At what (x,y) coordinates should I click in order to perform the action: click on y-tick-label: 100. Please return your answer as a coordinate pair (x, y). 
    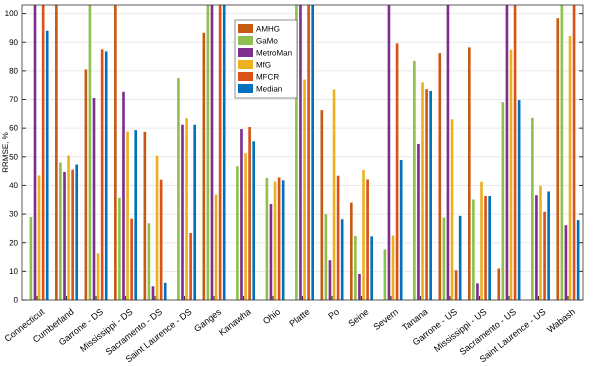
    Looking at the image, I should click on (11, 13).